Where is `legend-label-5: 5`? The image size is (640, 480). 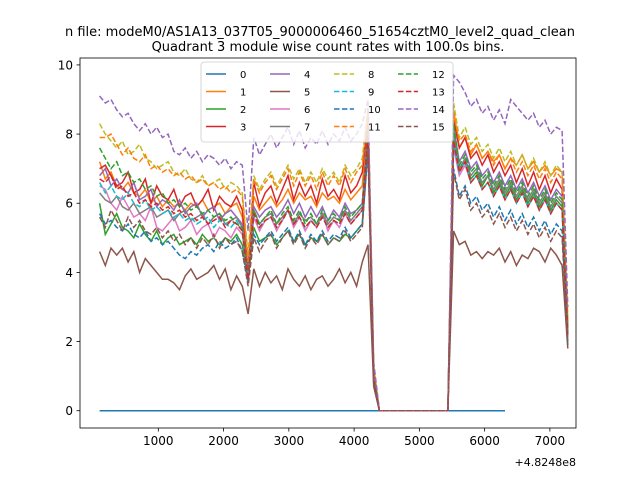 legend-label-5: 5 is located at coordinates (307, 93).